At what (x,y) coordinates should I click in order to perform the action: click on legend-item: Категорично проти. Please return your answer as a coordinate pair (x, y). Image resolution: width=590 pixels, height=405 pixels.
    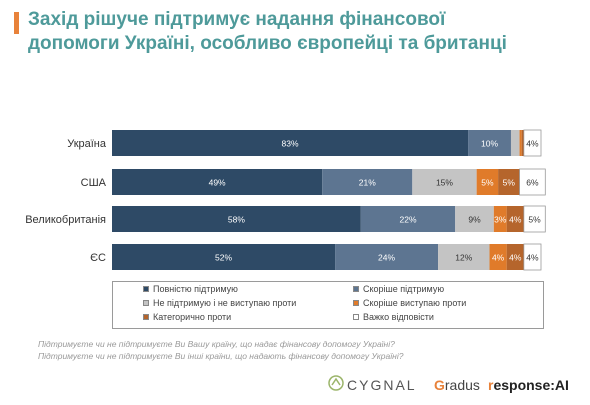
    Looking at the image, I should click on (187, 317).